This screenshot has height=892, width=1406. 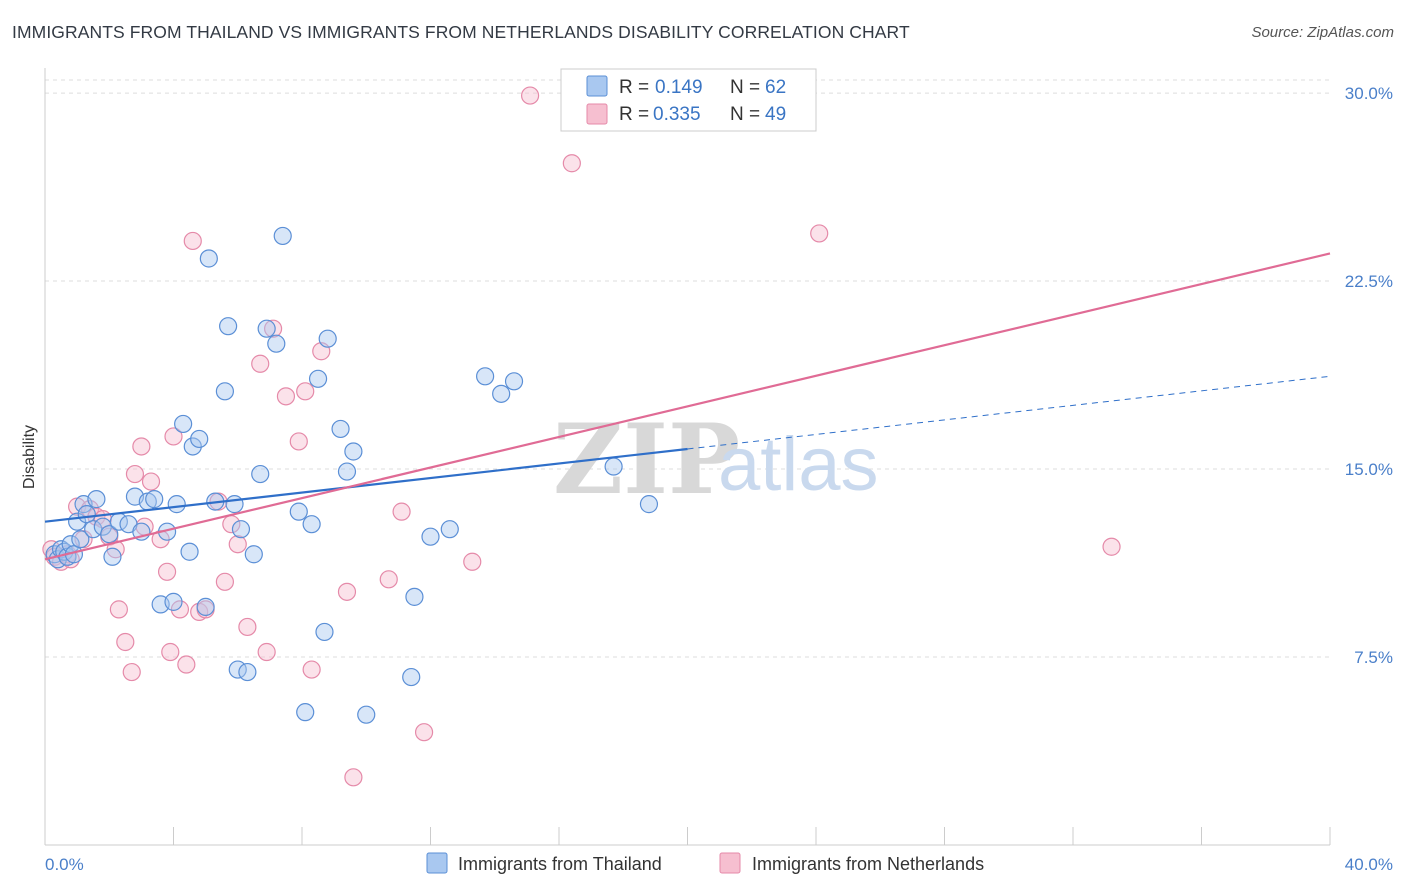 What do you see at coordinates (64, 864) in the screenshot?
I see `x-tick-label-min: 0.0%` at bounding box center [64, 864].